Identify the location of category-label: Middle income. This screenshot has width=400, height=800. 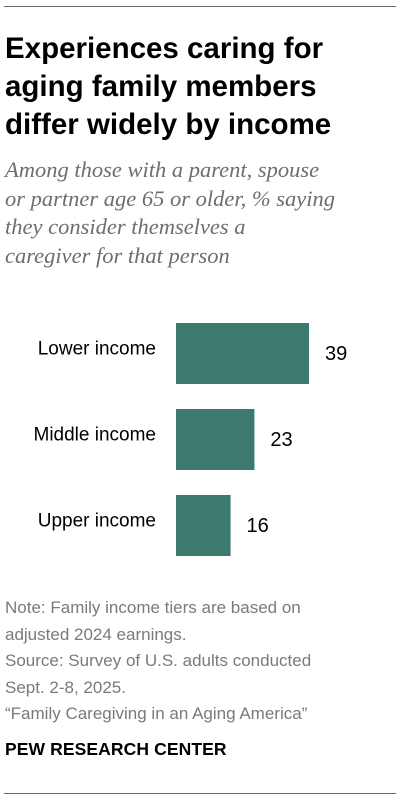
(95, 435).